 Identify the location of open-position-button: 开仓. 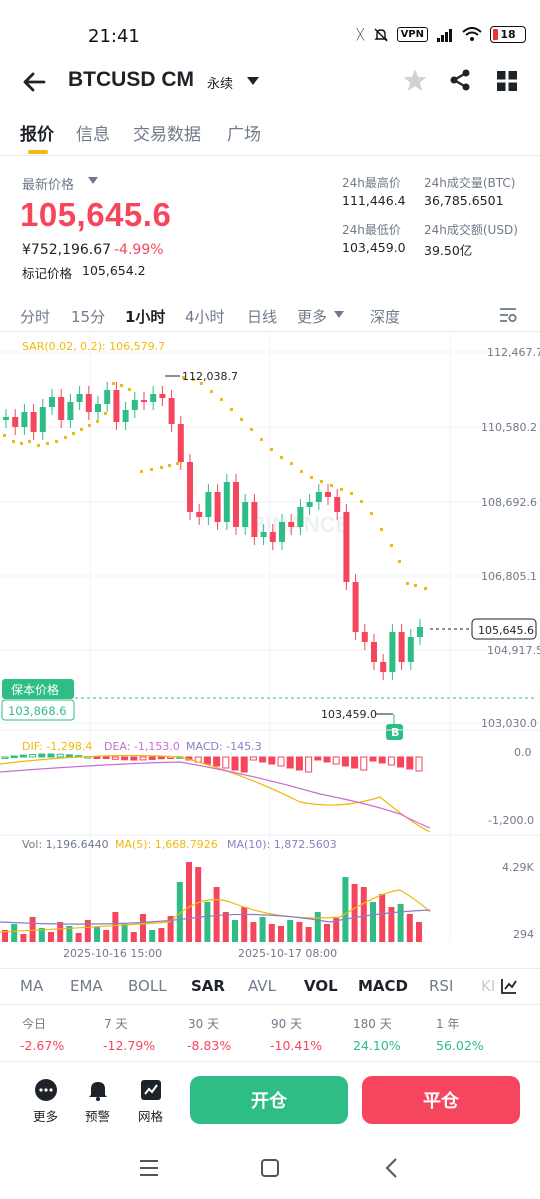
(269, 1100).